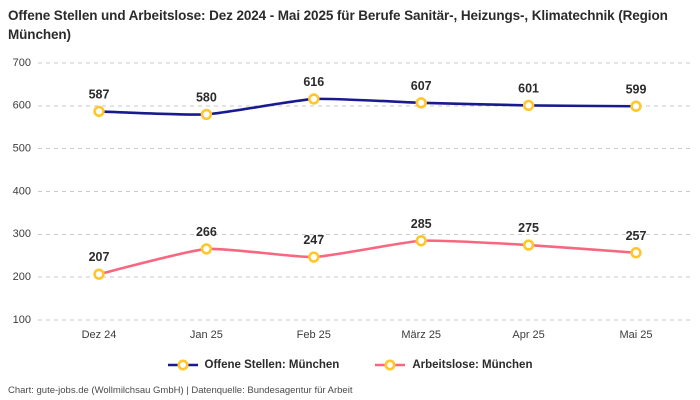 The width and height of the screenshot is (700, 400). Describe the element at coordinates (472, 365) in the screenshot. I see `legend-label-arbeitslose: Arbeitslose: München` at that location.